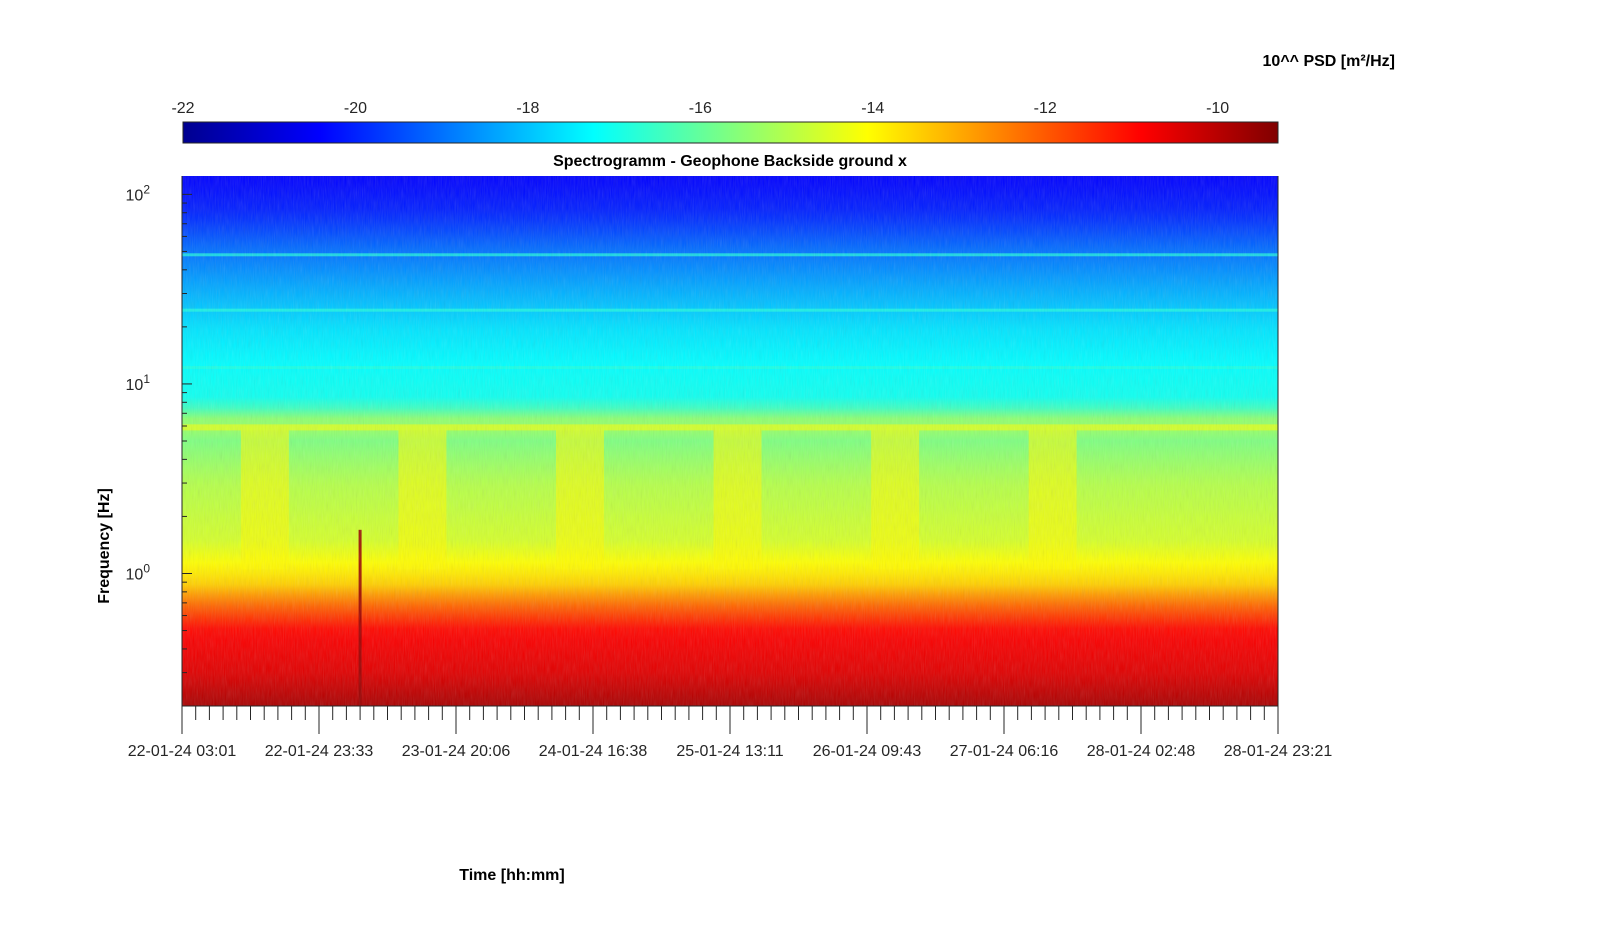  What do you see at coordinates (1141, 751) in the screenshot?
I see `x-tick-label: 28-01-24 02:48` at bounding box center [1141, 751].